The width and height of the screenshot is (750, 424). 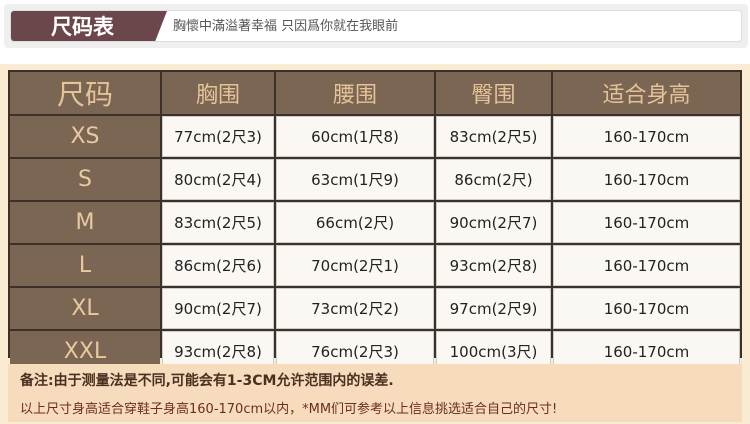 I want to click on column-header: 臀围, so click(x=493, y=93).